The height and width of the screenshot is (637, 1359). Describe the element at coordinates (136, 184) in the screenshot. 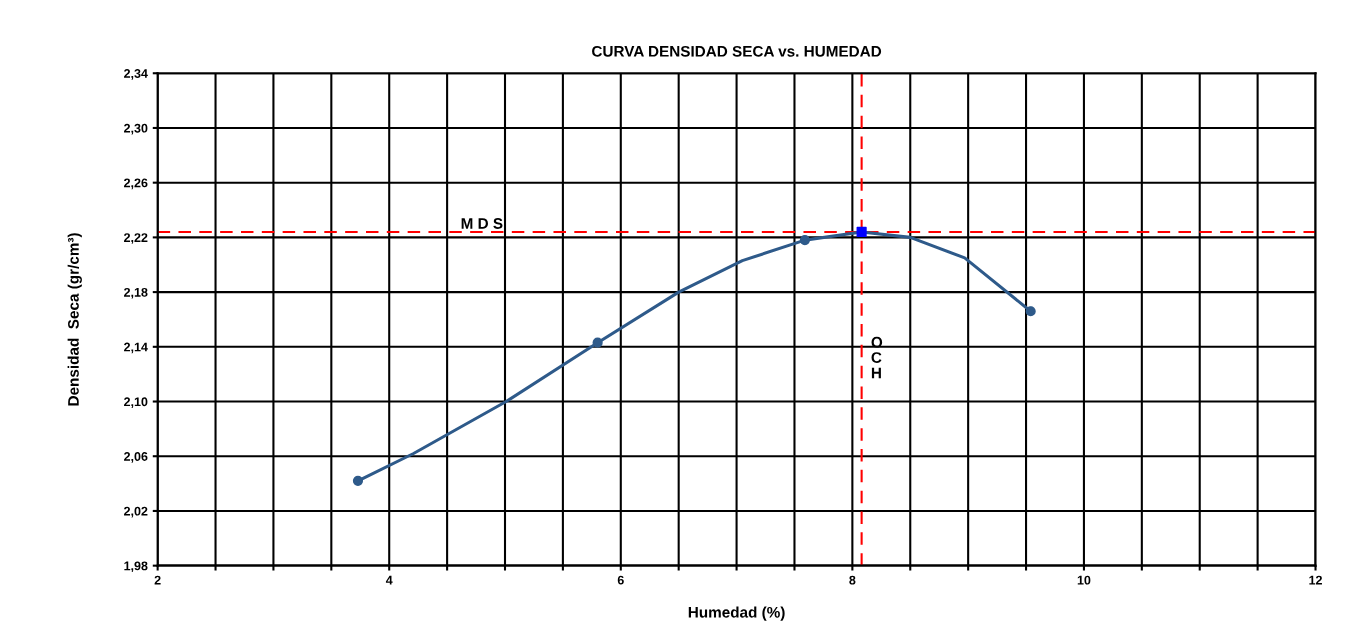

I see `y-tick-label: 2,26` at that location.